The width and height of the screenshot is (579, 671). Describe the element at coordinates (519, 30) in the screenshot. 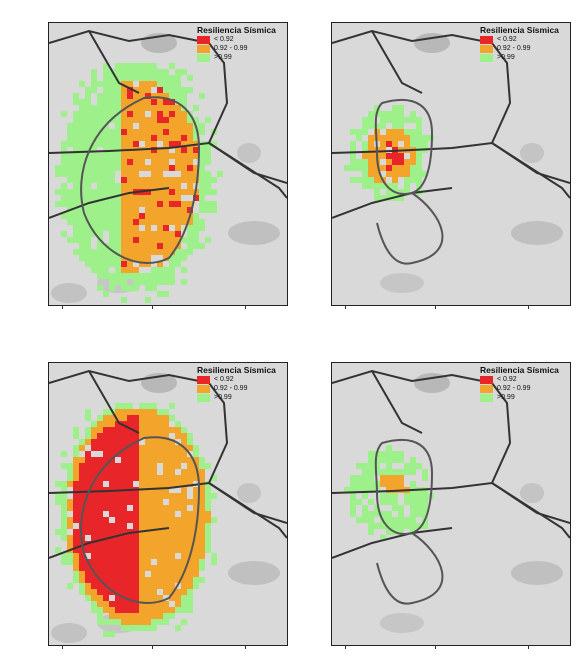

I see `legend-title: Resiliencia Sísmica` at that location.